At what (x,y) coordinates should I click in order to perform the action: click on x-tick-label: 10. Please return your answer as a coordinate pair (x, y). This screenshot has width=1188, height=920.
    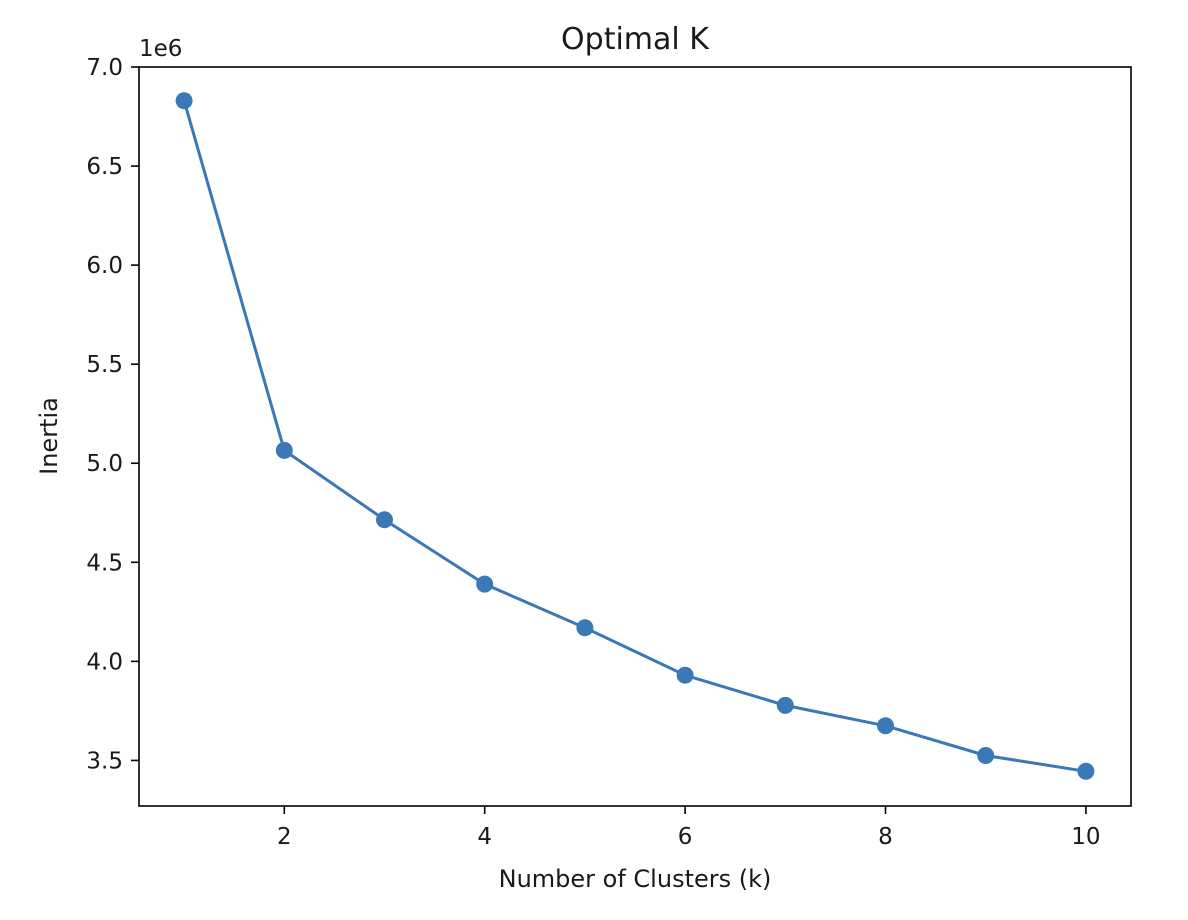
    Looking at the image, I should click on (1085, 837).